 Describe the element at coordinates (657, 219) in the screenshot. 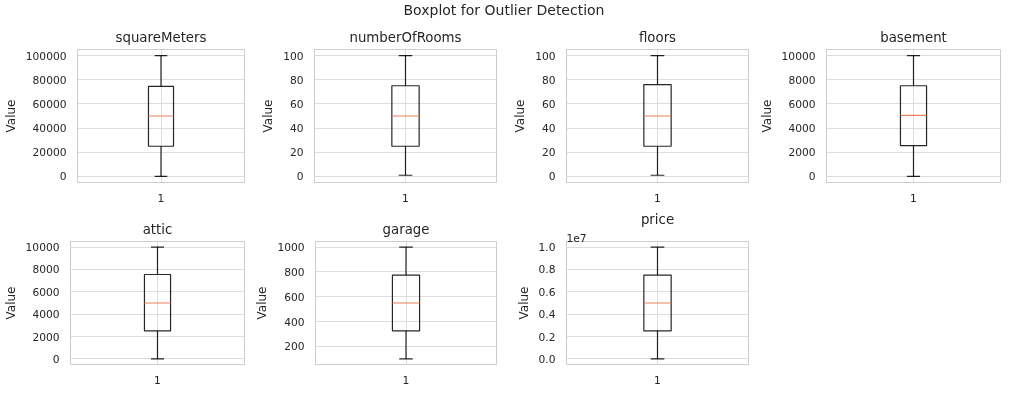

I see `chart-title: price` at that location.